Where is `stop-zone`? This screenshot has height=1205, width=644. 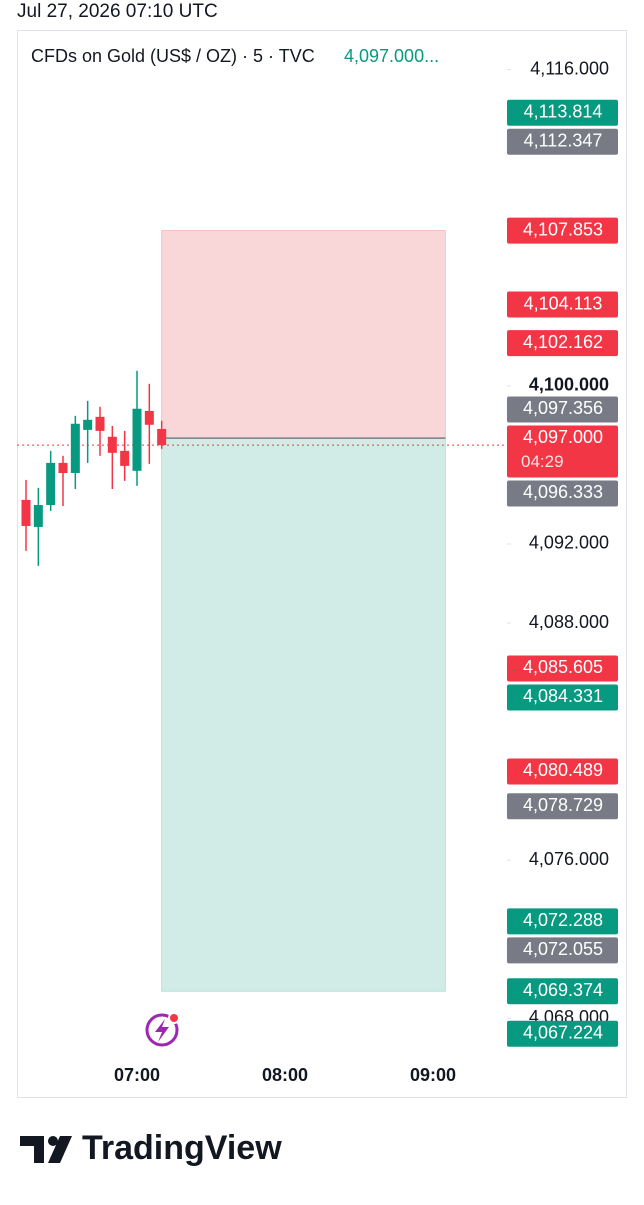
stop-zone is located at coordinates (303, 334).